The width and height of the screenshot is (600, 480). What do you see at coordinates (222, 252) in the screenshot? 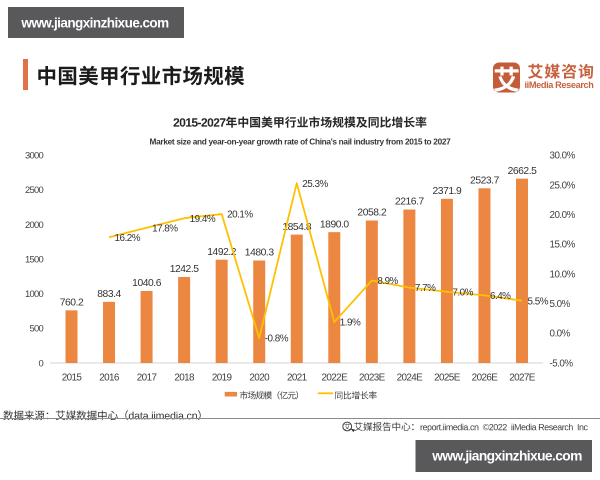
I see `svg-text: 1492.2` at bounding box center [222, 252].